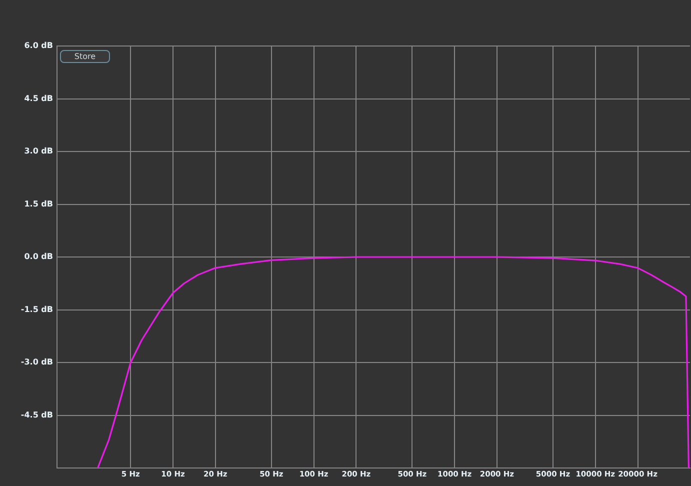 The image size is (691, 486). I want to click on y-tick-label: 6.0 dB, so click(38, 45).